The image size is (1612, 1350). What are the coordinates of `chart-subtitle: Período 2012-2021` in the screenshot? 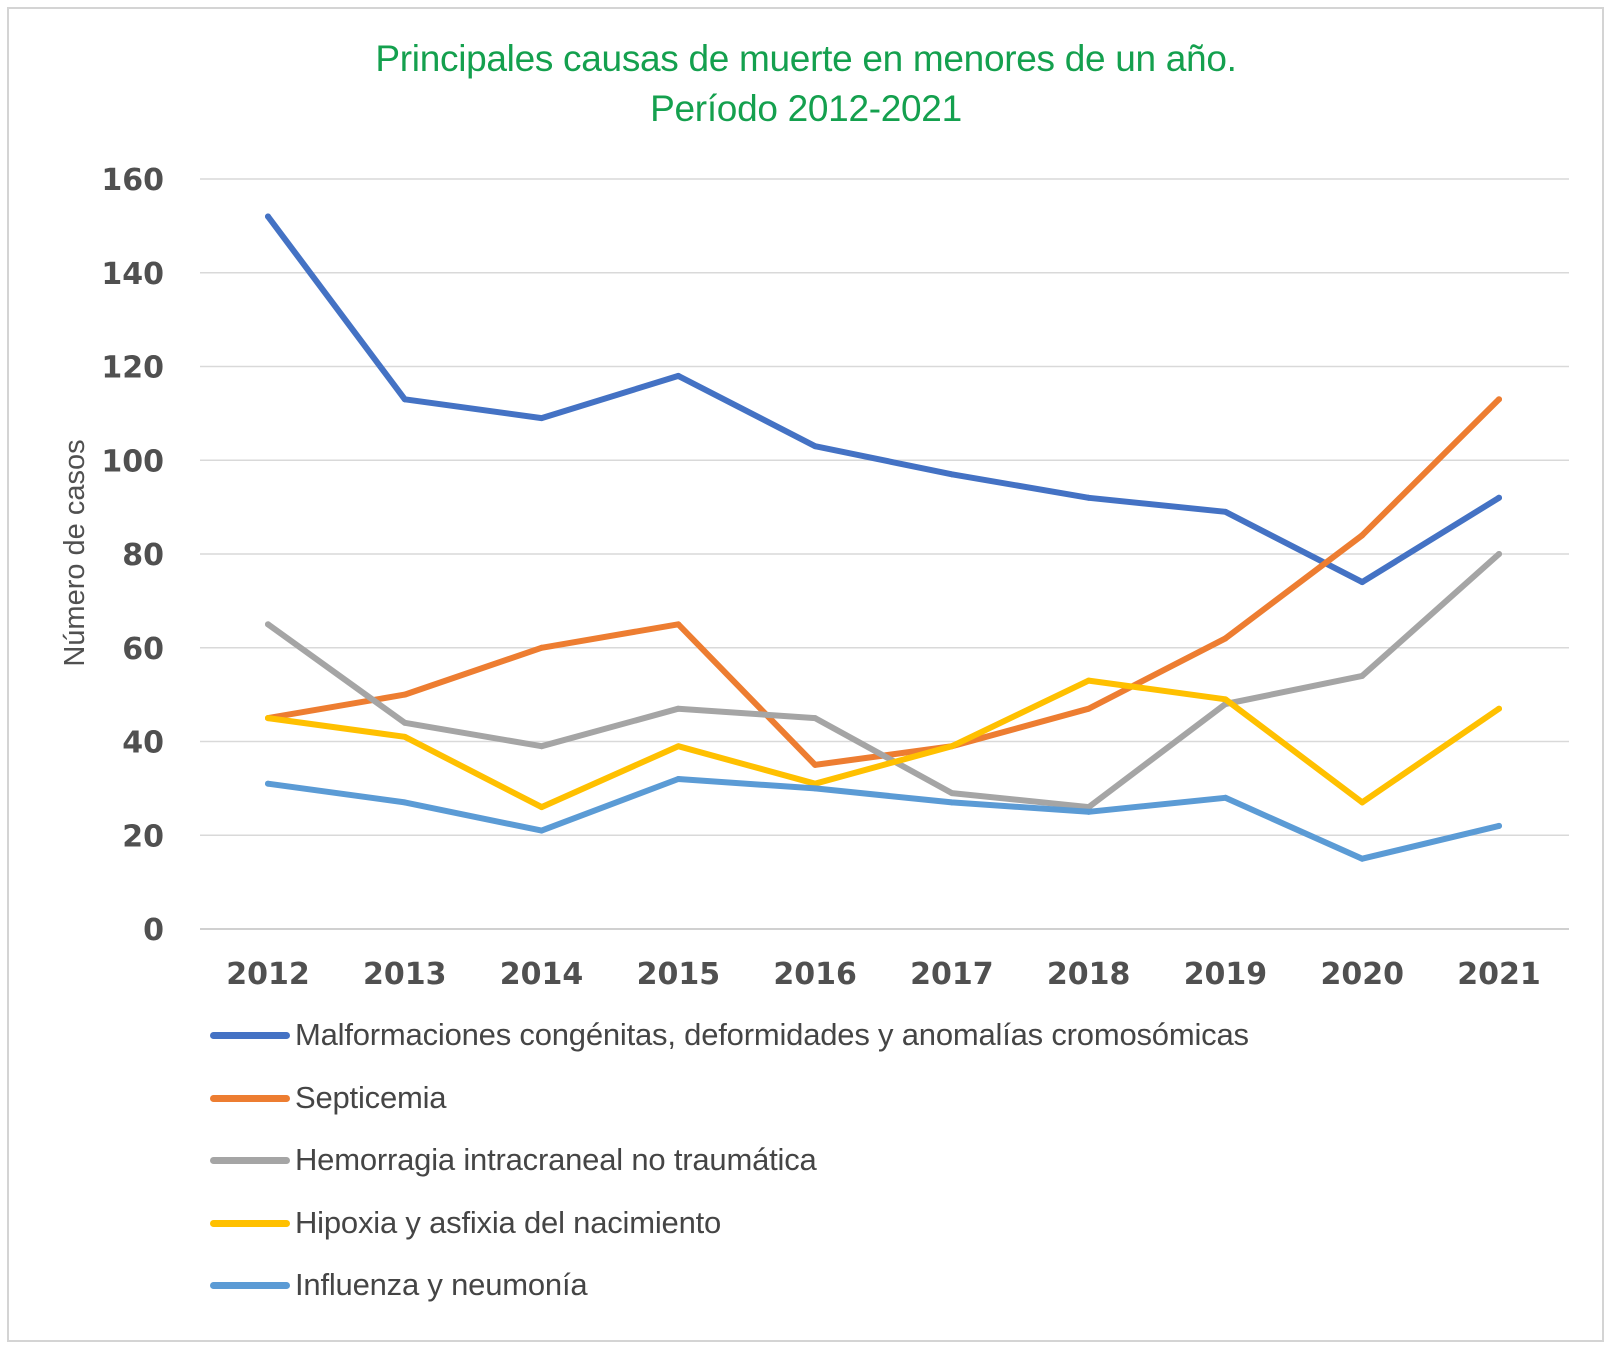 It's located at (806, 108).